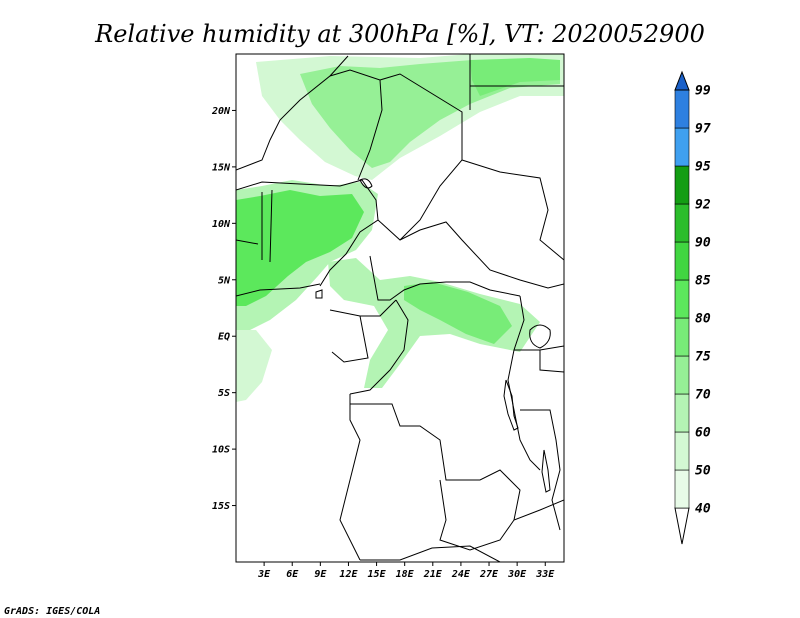 The width and height of the screenshot is (800, 618). What do you see at coordinates (221, 224) in the screenshot?
I see `lat-tick-label: 10N` at bounding box center [221, 224].